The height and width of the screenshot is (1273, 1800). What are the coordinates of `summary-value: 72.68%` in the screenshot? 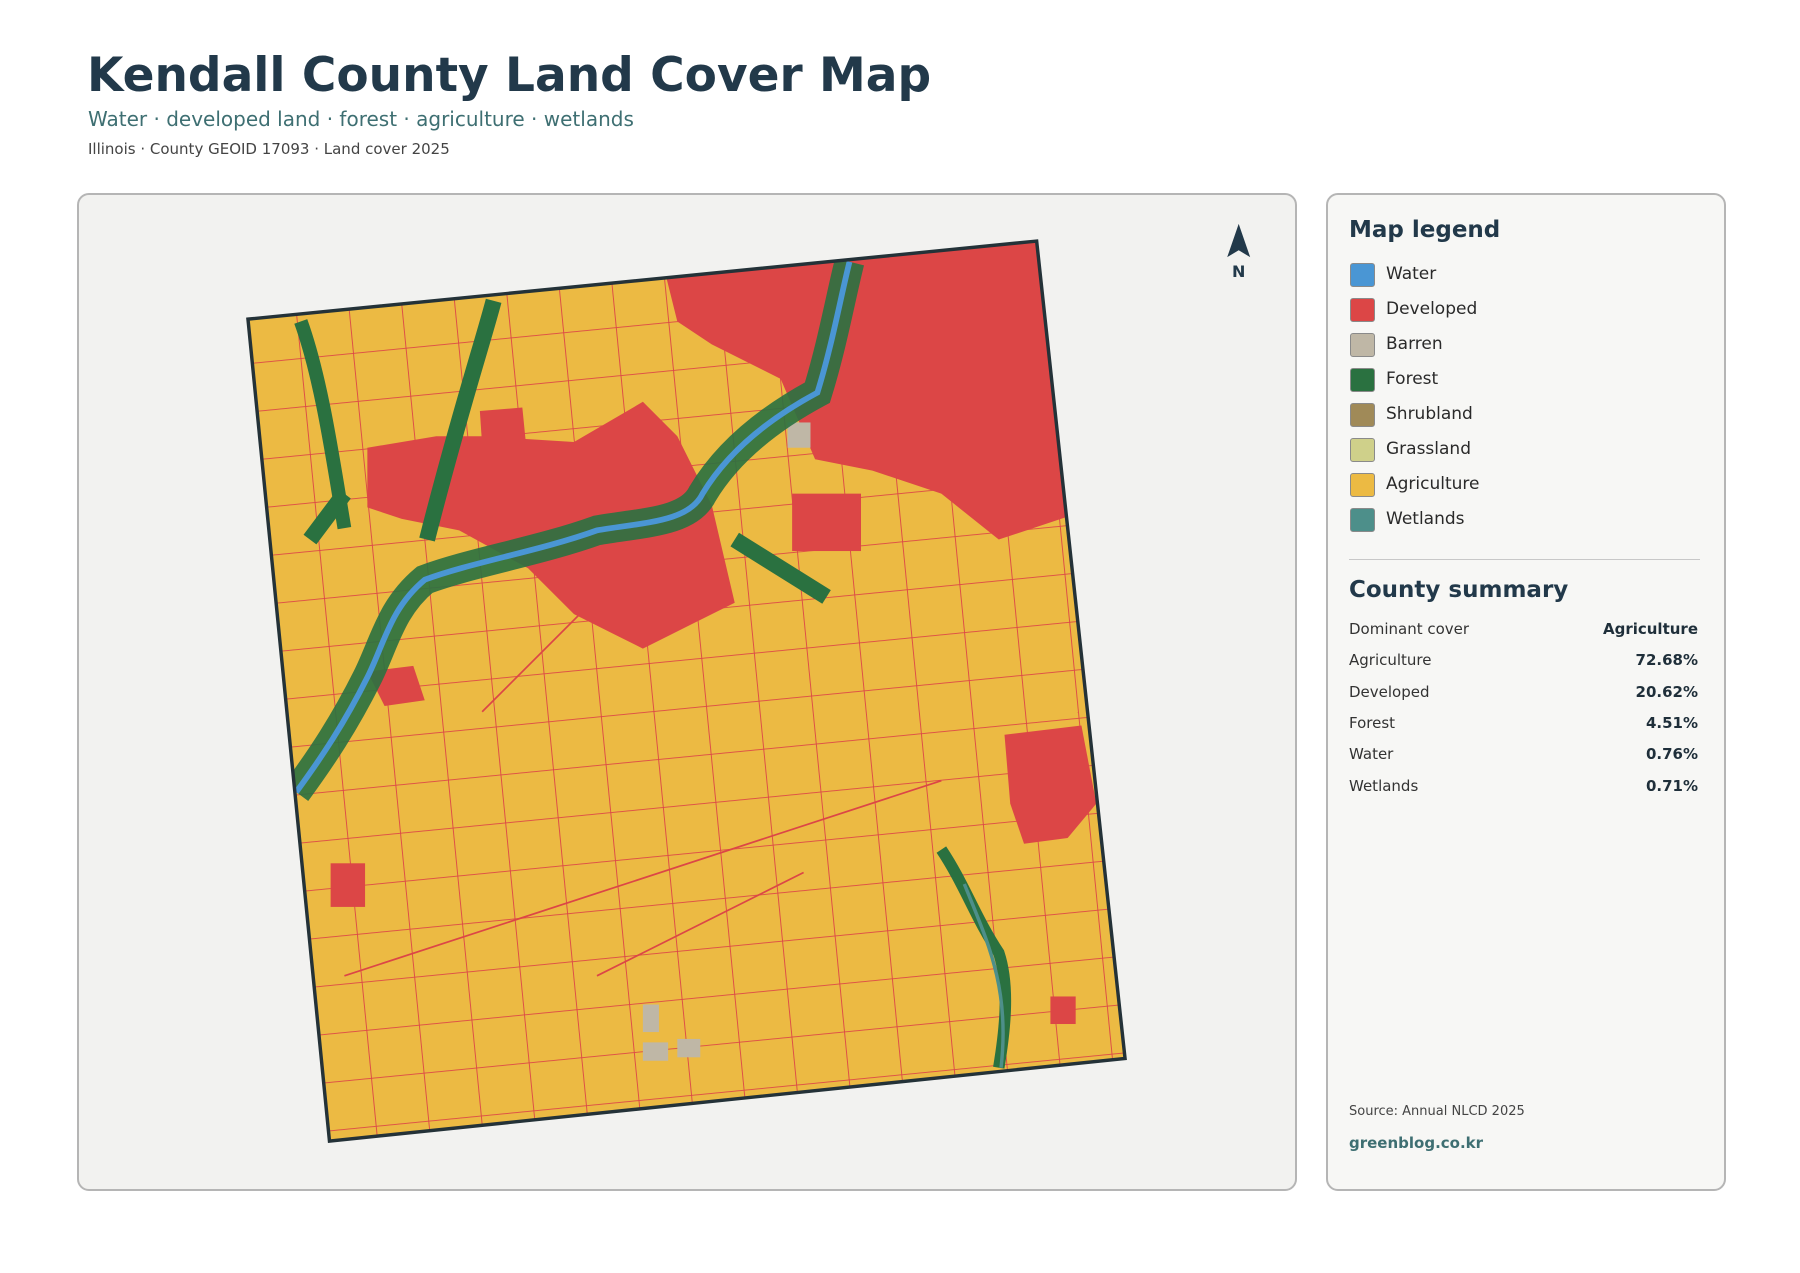 It's located at (1666, 660).